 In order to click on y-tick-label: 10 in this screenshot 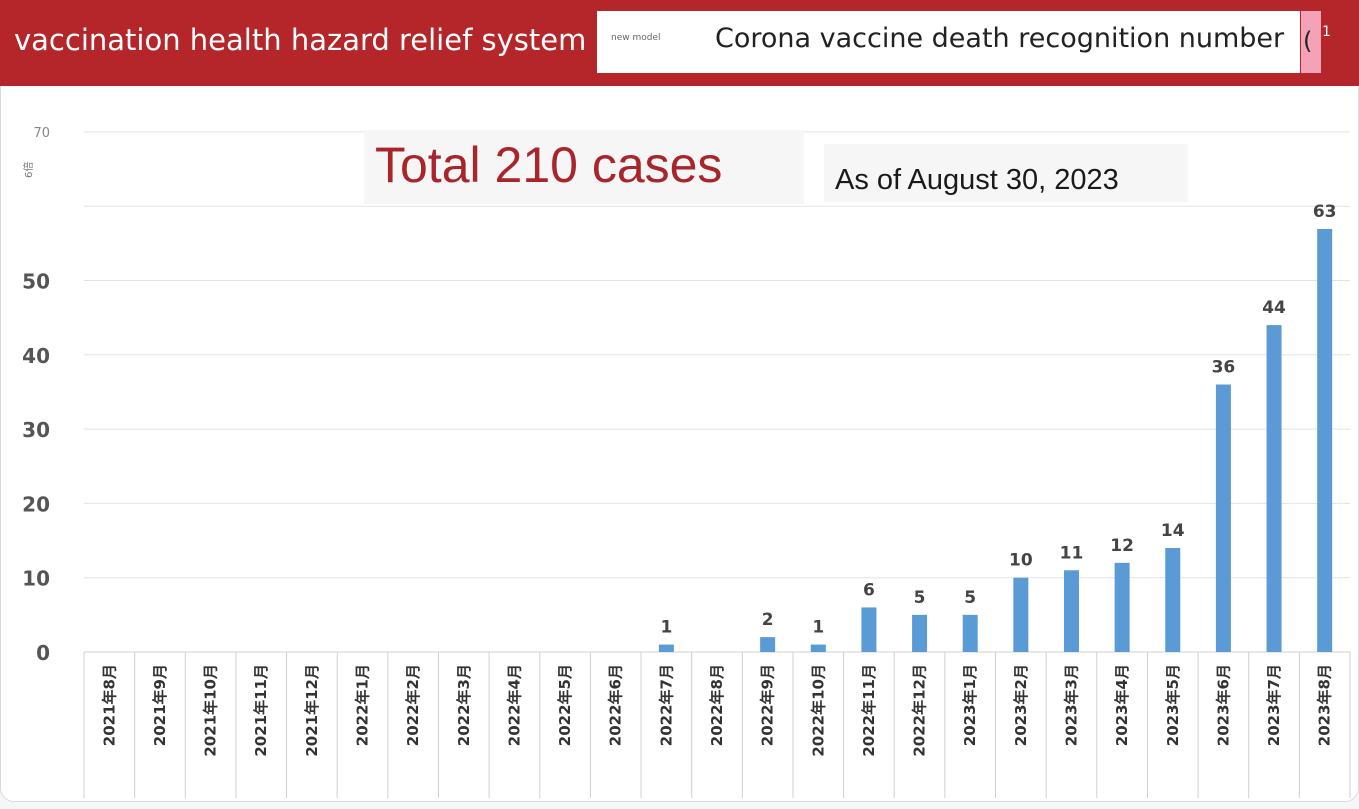, I will do `click(36, 579)`.